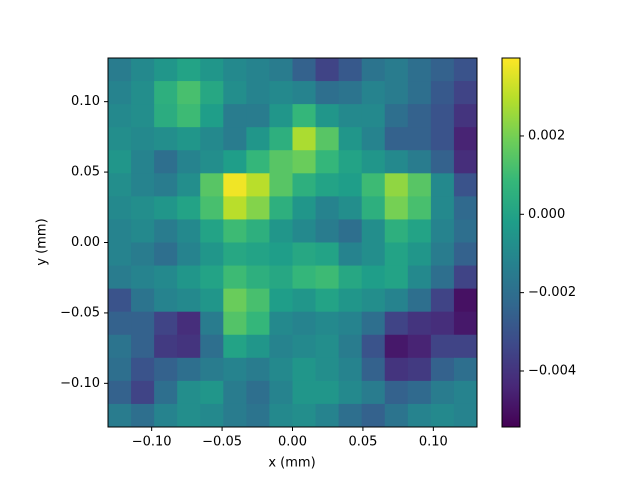  I want to click on colorbar-tick-label: 0.000, so click(546, 214).